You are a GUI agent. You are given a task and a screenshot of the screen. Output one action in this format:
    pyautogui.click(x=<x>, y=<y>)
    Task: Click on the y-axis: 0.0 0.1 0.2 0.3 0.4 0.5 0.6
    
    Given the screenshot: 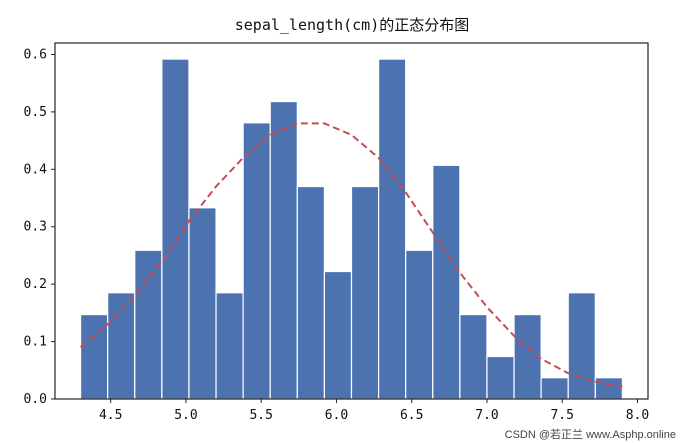 What is the action you would take?
    pyautogui.click(x=39, y=227)
    